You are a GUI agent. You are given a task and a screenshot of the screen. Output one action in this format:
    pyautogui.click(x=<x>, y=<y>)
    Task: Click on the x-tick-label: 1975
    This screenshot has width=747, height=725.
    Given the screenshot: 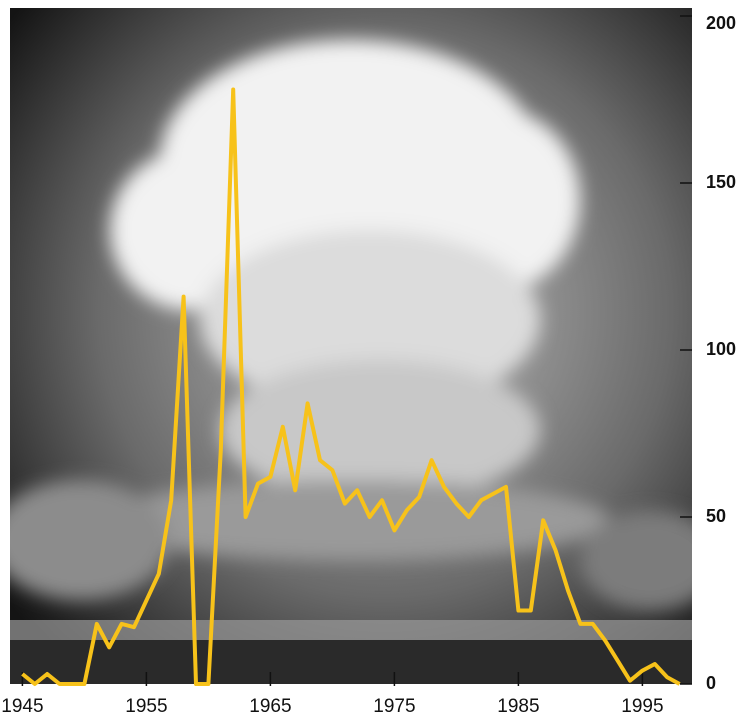 What is the action you would take?
    pyautogui.click(x=394, y=706)
    